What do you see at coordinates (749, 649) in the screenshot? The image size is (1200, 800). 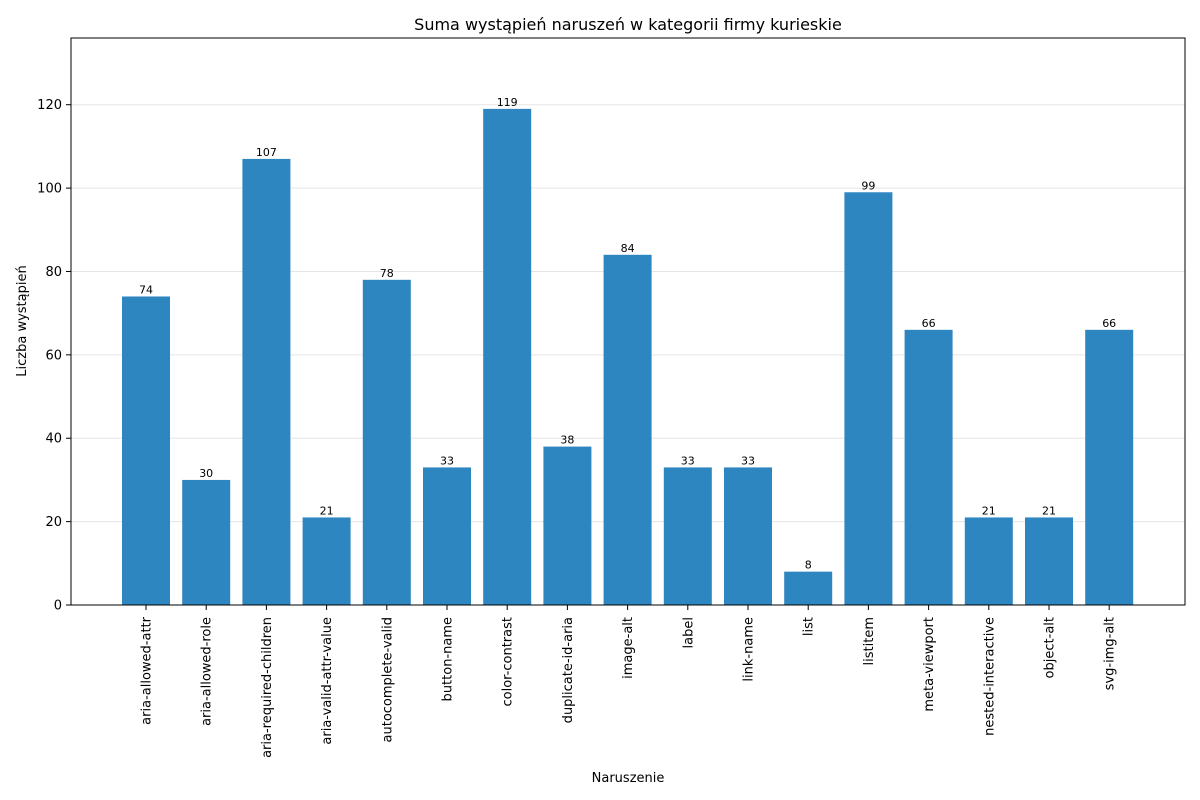 I see `x-tick-label: link-name` at bounding box center [749, 649].